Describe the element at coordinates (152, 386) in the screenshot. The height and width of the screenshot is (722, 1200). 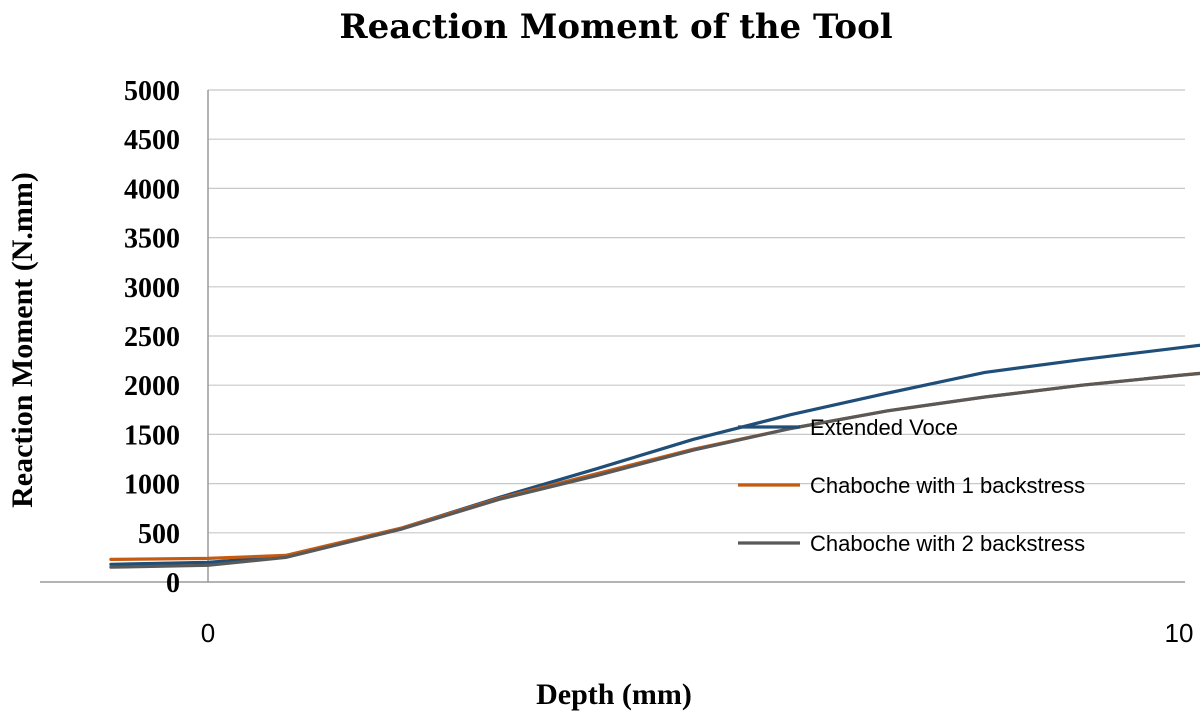
I see `y-tick-label-2000: 2000` at that location.